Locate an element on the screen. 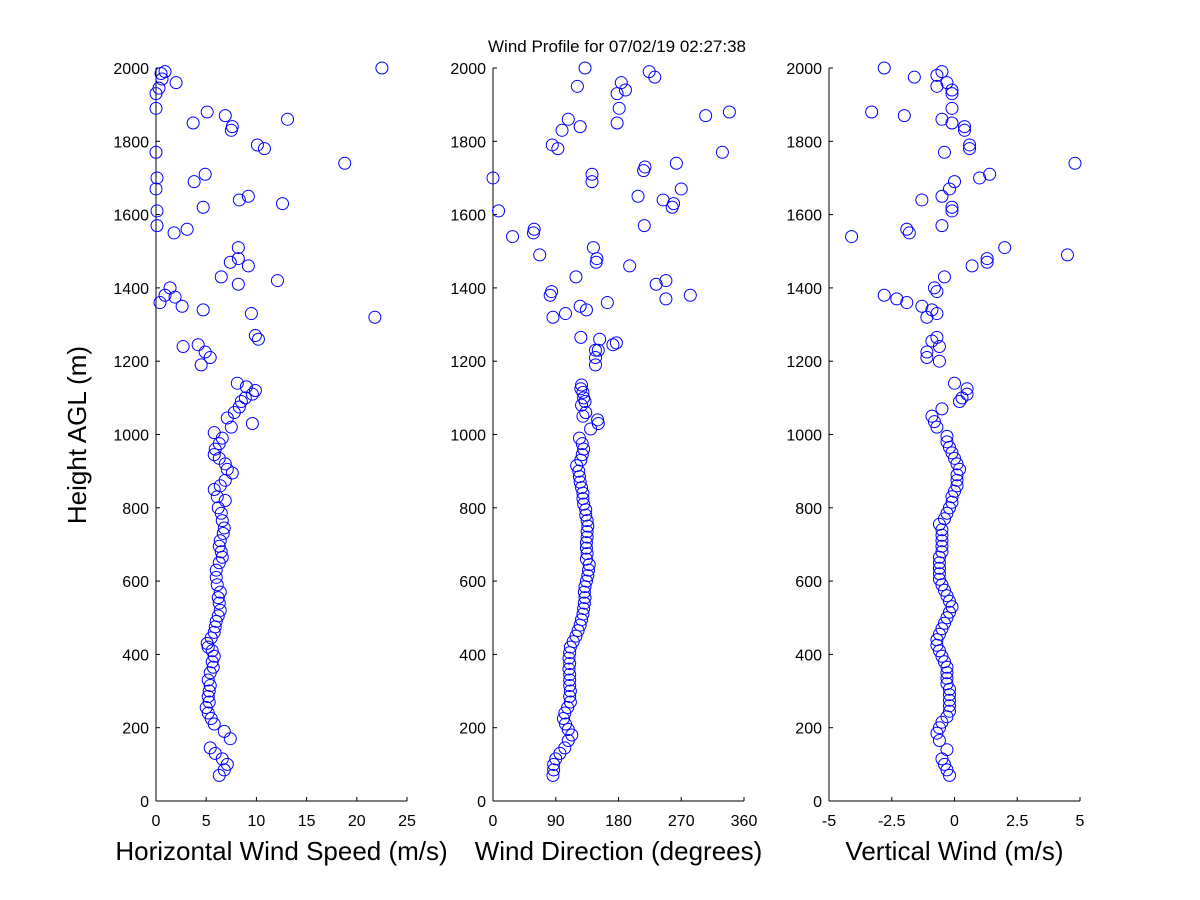  x-axis-label: Horizontal Wind Speed (m/s) is located at coordinates (281, 851).